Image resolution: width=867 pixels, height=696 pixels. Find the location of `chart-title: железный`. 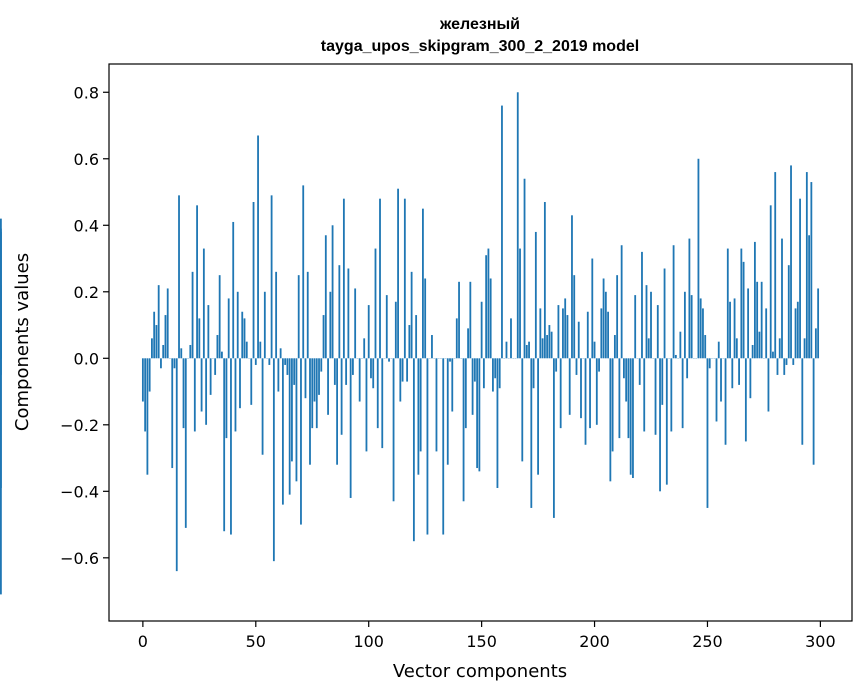

chart-title: железный is located at coordinates (479, 24).